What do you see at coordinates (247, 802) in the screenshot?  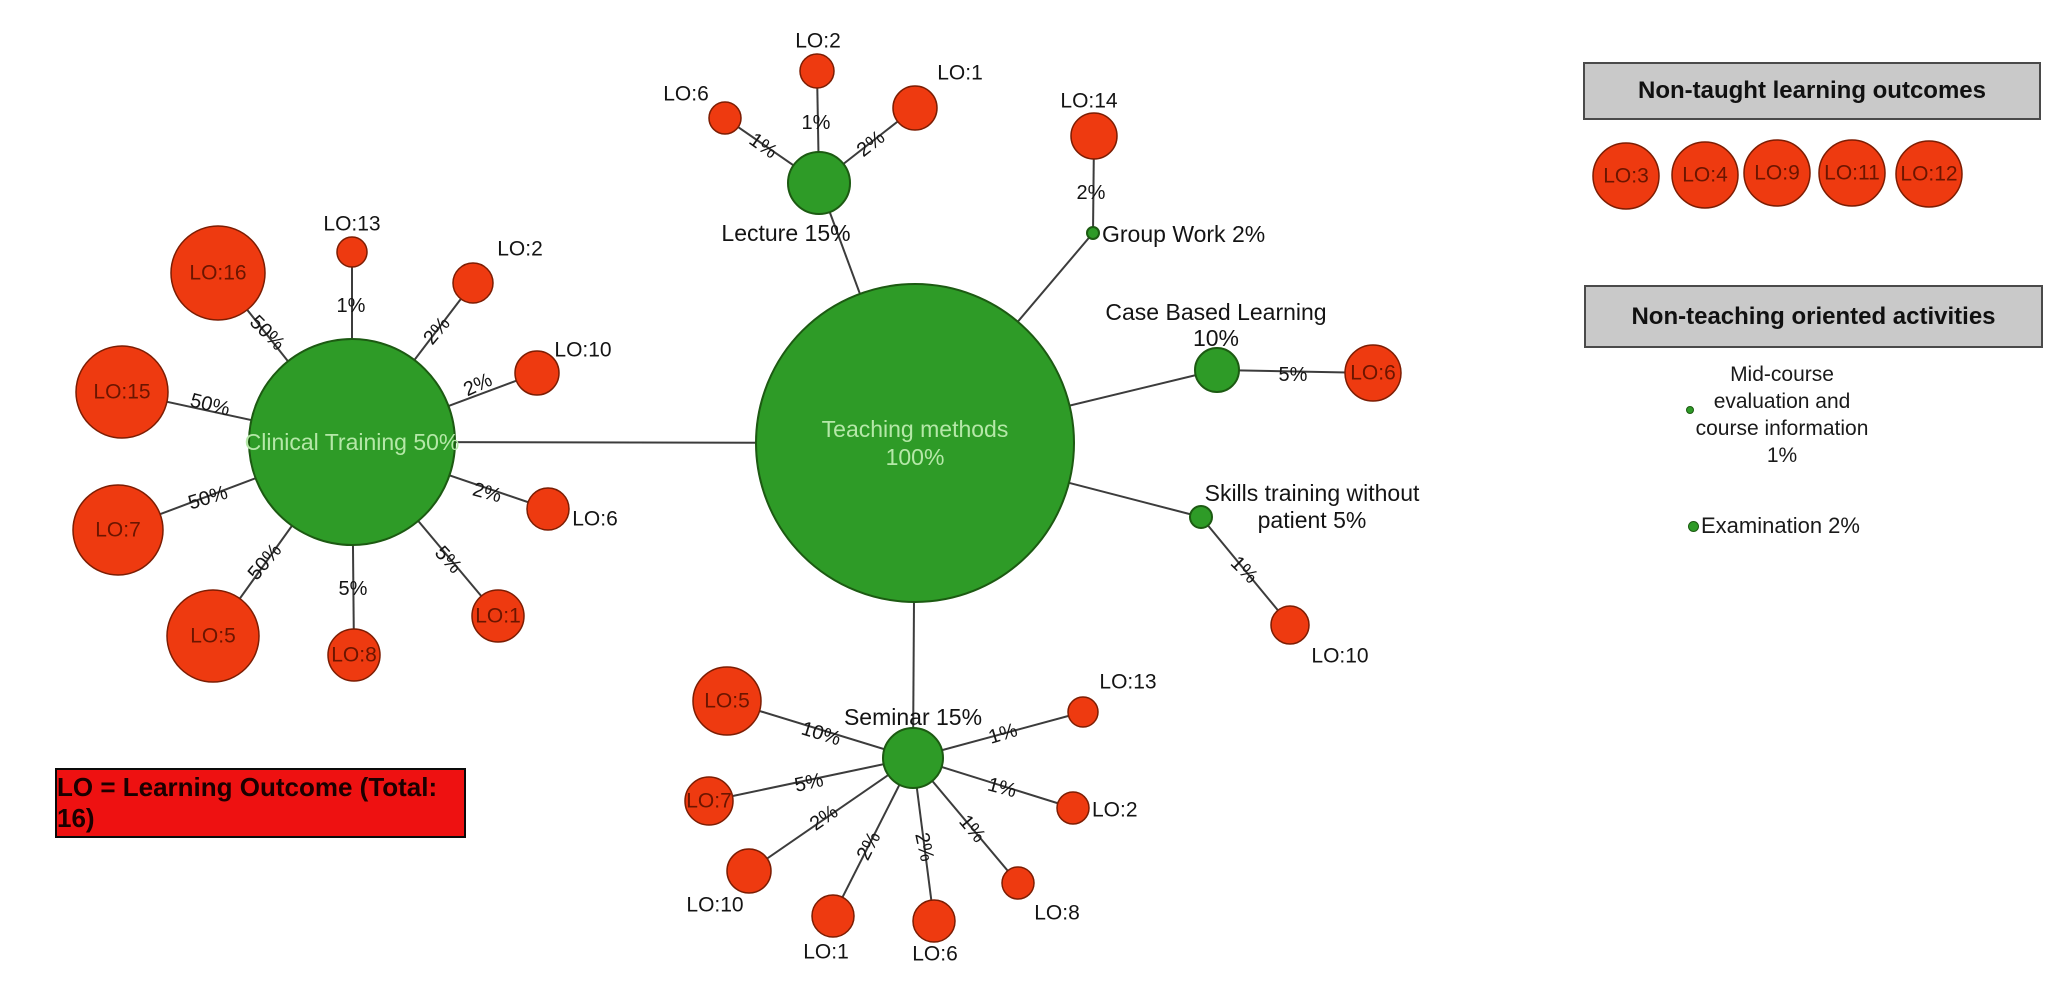 I see `legend-text: LO = Learning Outcome (Total: 16)` at bounding box center [247, 802].